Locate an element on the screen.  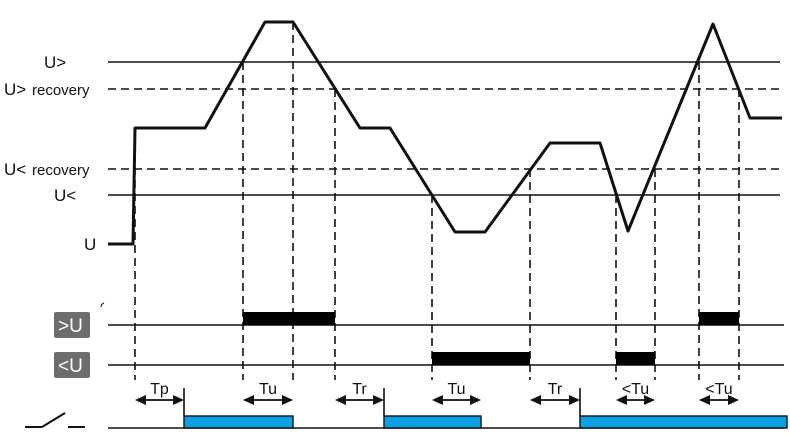
tag-under-voltage-bg is located at coordinates (72, 365).